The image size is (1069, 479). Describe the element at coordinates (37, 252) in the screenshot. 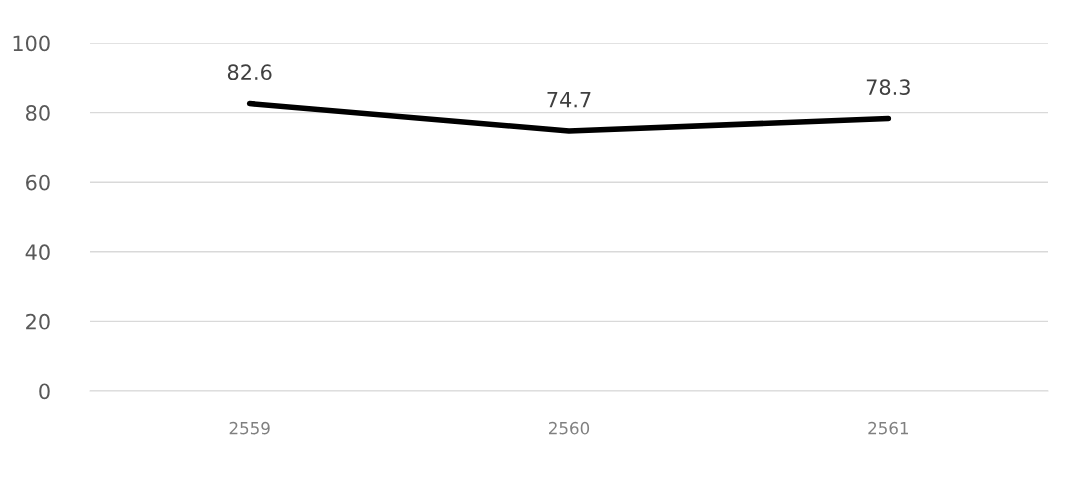

I see `y-tick-label: 40` at that location.